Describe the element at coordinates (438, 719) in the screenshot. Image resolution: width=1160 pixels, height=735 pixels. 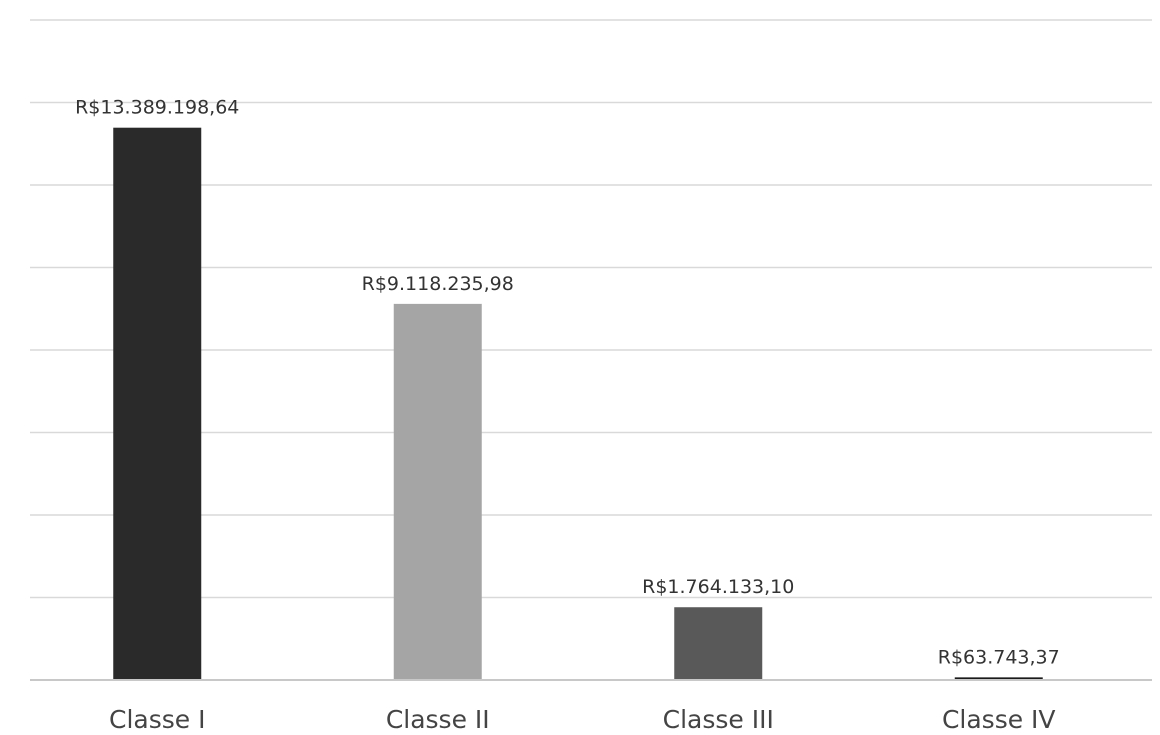
I see `category-label: Classe II` at that location.